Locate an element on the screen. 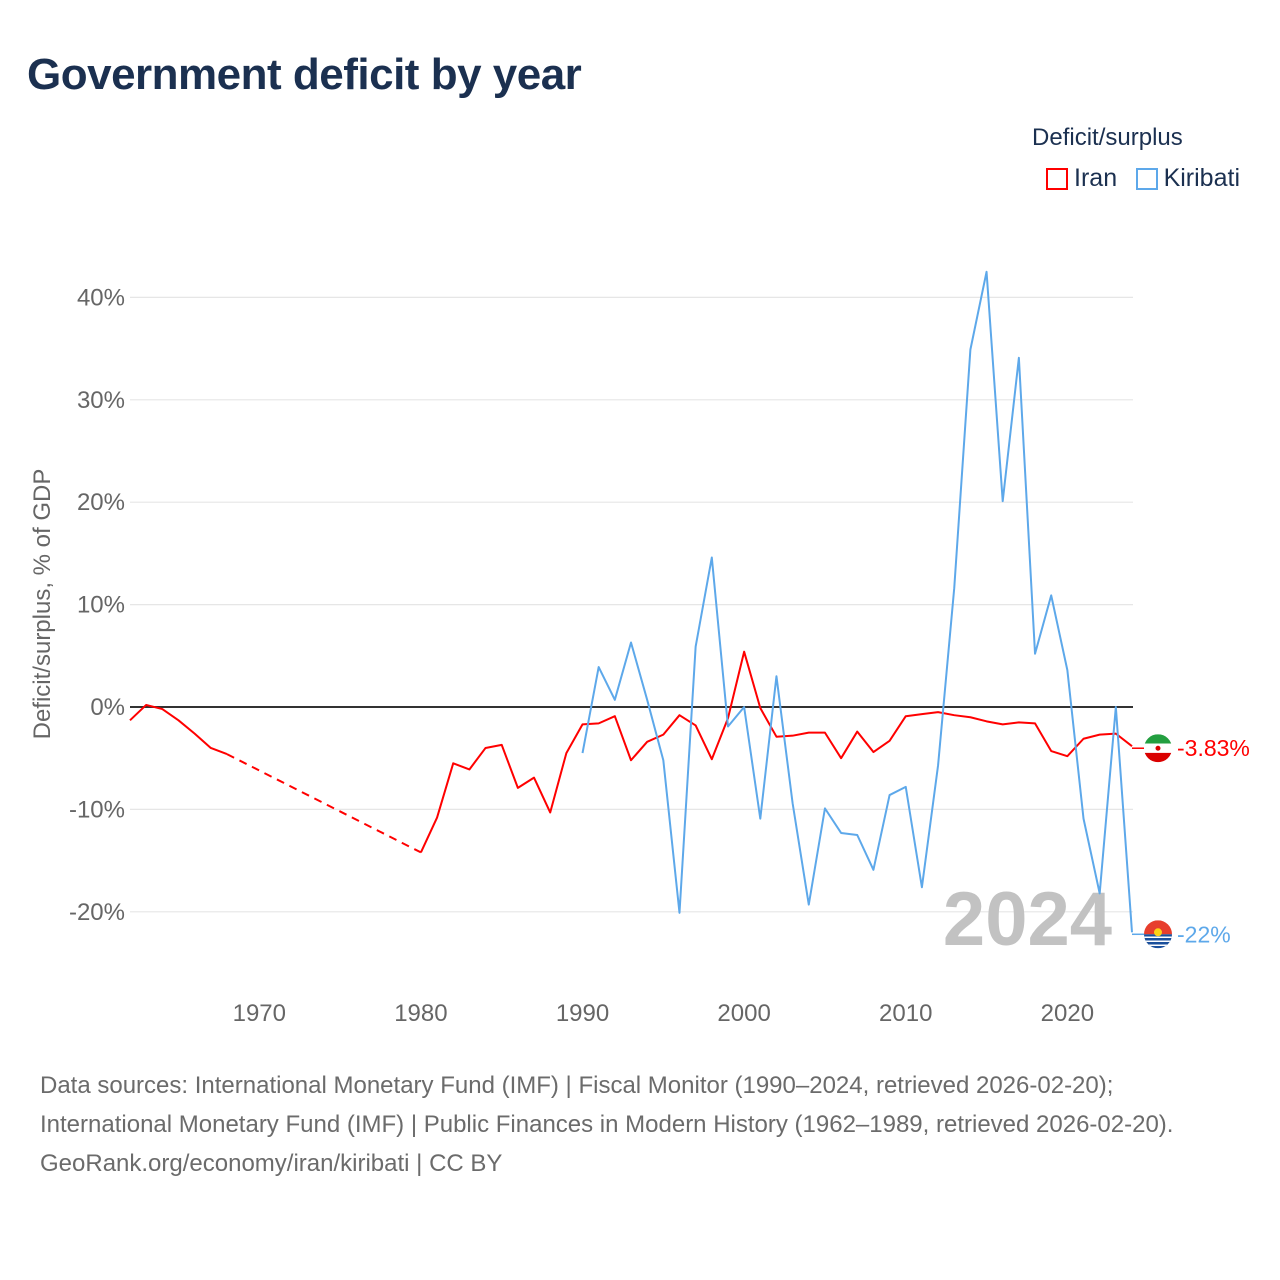 Image resolution: width=1280 pixels, height=1280 pixels. x-tick-label: 2010 is located at coordinates (905, 1013).